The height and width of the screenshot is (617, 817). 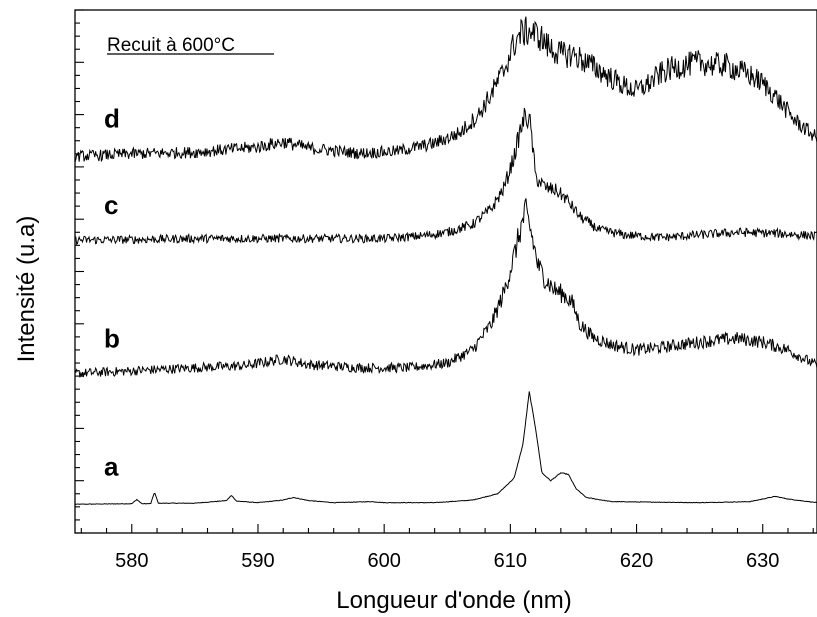 What do you see at coordinates (257, 561) in the screenshot?
I see `x-tick-label: 590` at bounding box center [257, 561].